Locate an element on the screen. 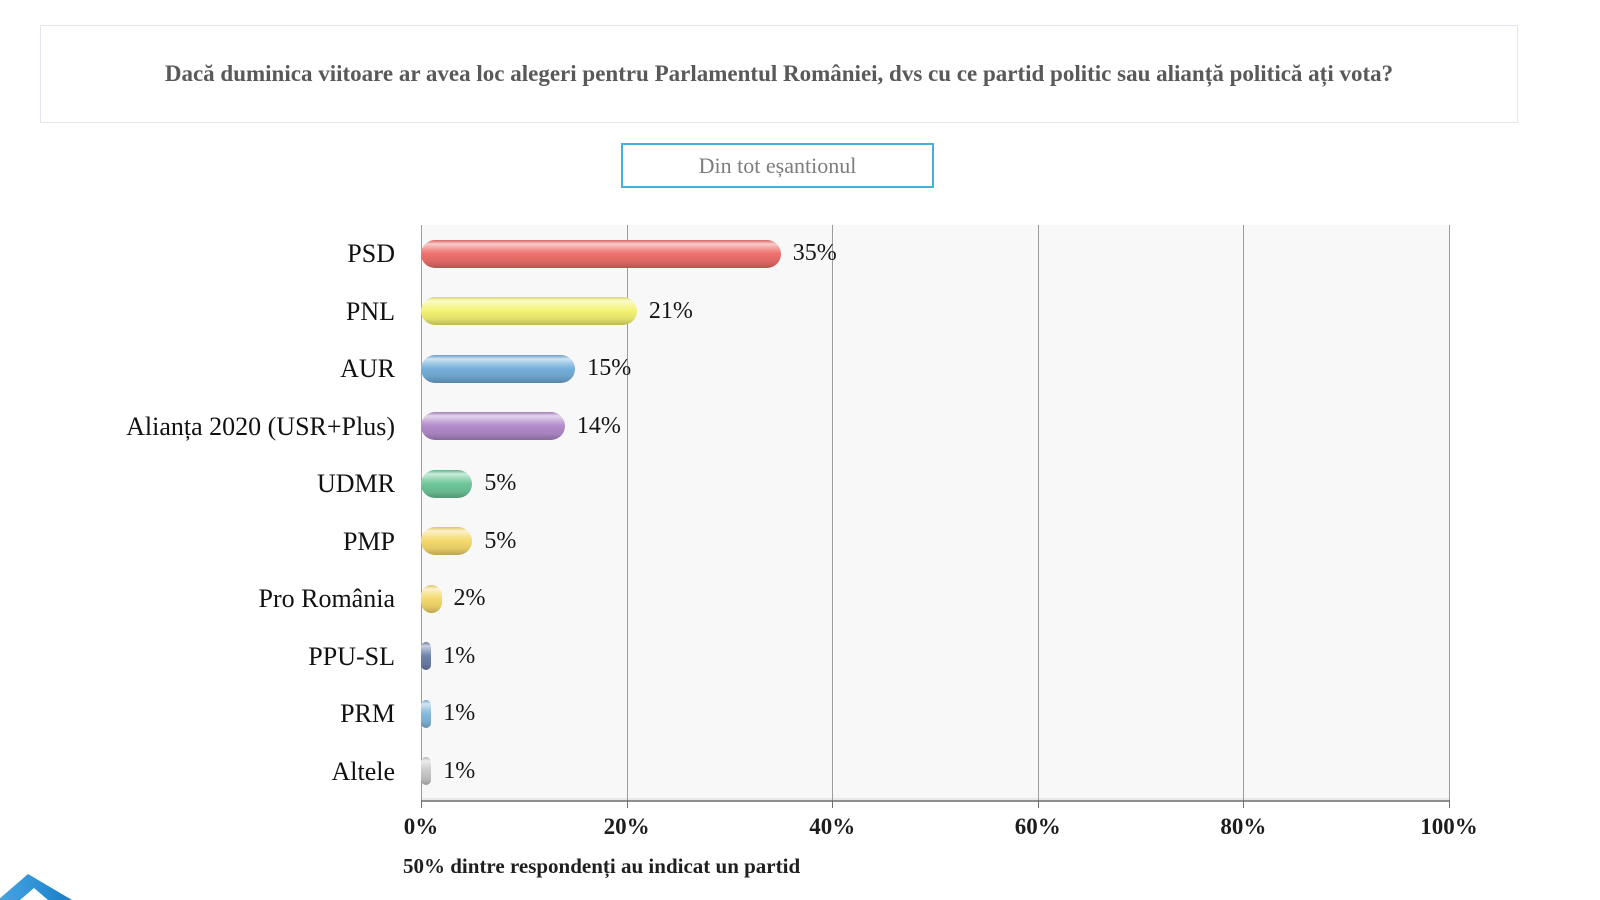  x-tick-label: 60% is located at coordinates (1037, 826).